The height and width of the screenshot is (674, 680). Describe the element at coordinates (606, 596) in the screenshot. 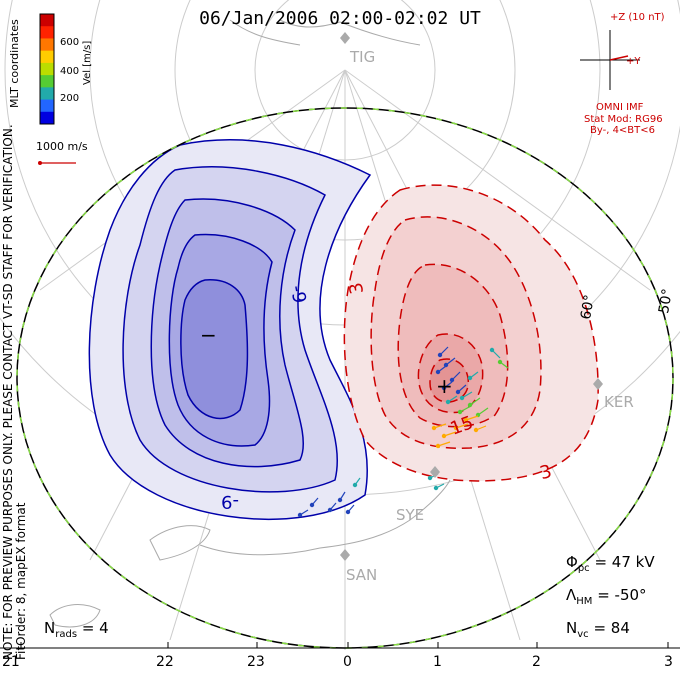

I see `hm-latitude: ΛHM = -50°` at that location.